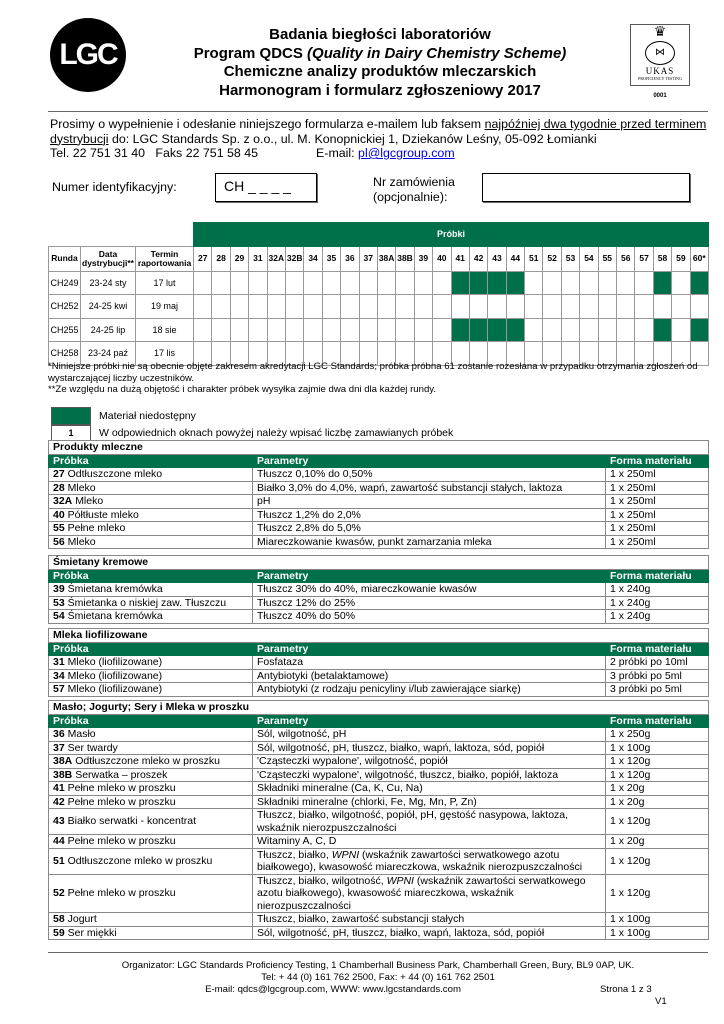  I want to click on section-row: Masło; Jogurty; Sery i Mleka w proszku, so click(378, 707).